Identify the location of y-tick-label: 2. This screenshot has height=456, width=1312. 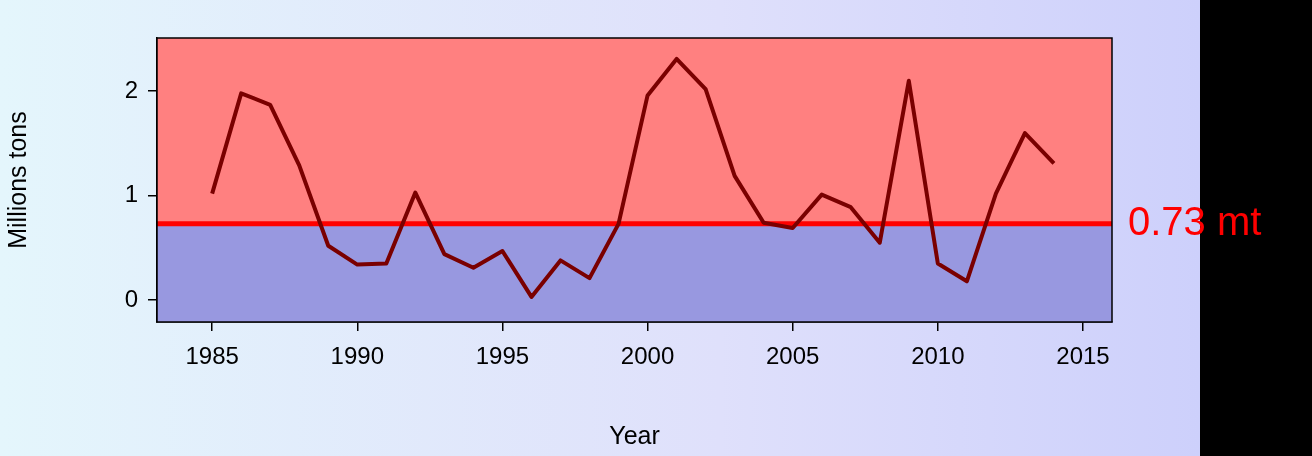
(131, 89).